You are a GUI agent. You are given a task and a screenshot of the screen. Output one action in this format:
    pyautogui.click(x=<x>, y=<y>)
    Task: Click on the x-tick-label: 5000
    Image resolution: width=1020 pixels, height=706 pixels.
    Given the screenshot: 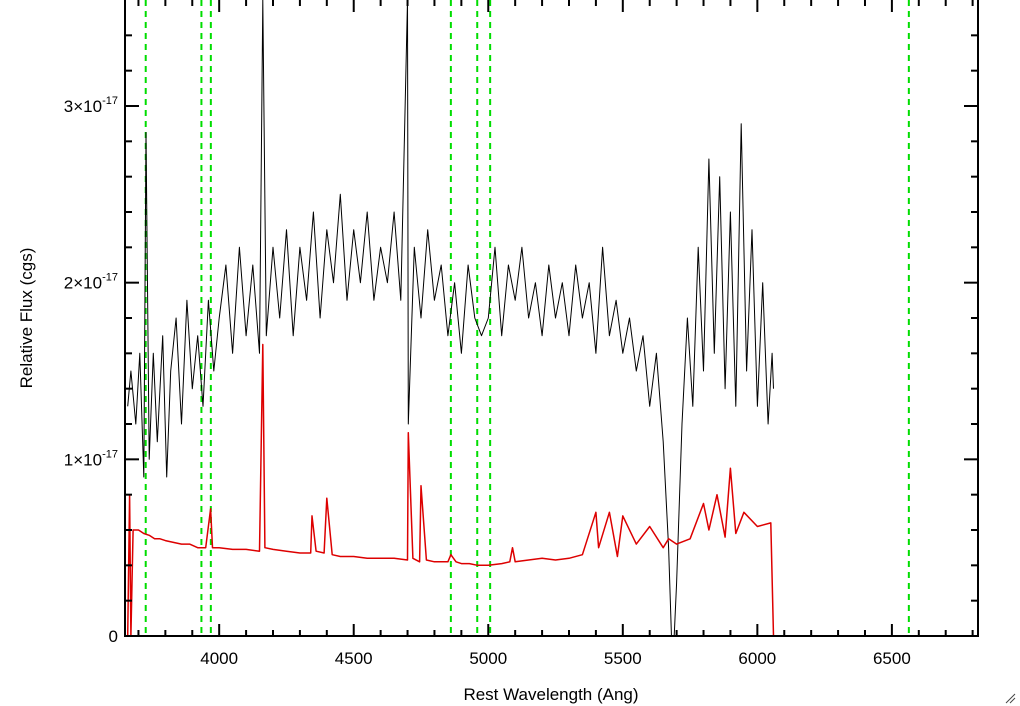 What is the action you would take?
    pyautogui.click(x=488, y=658)
    